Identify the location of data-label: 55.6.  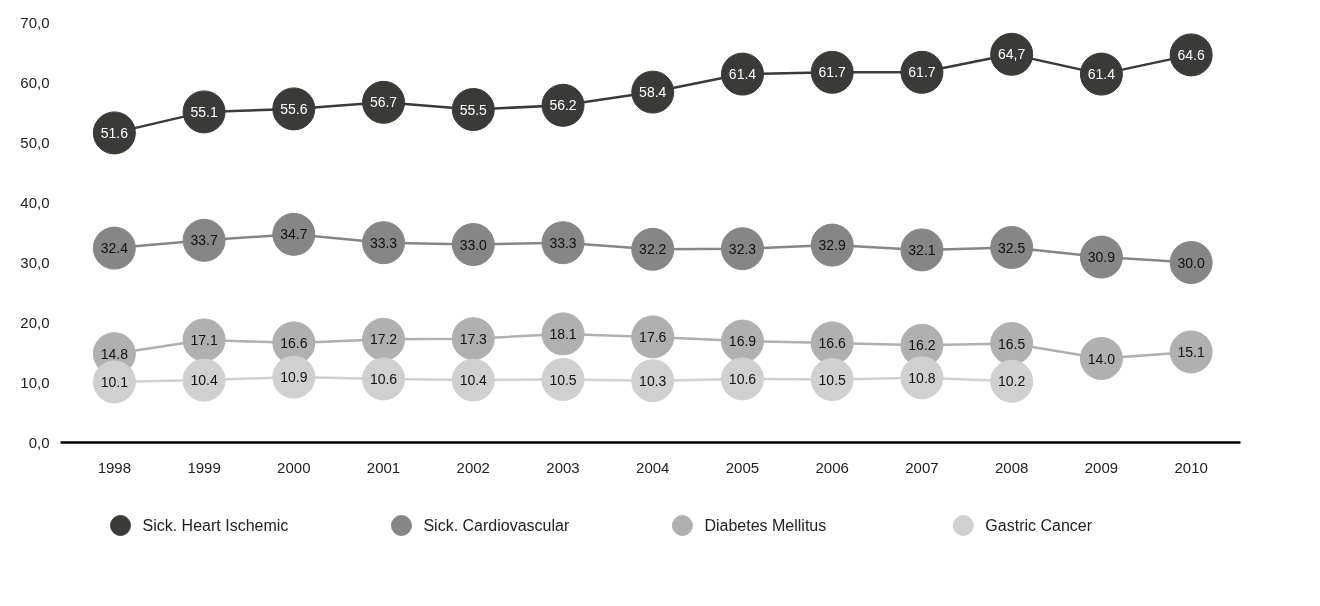
(294, 108).